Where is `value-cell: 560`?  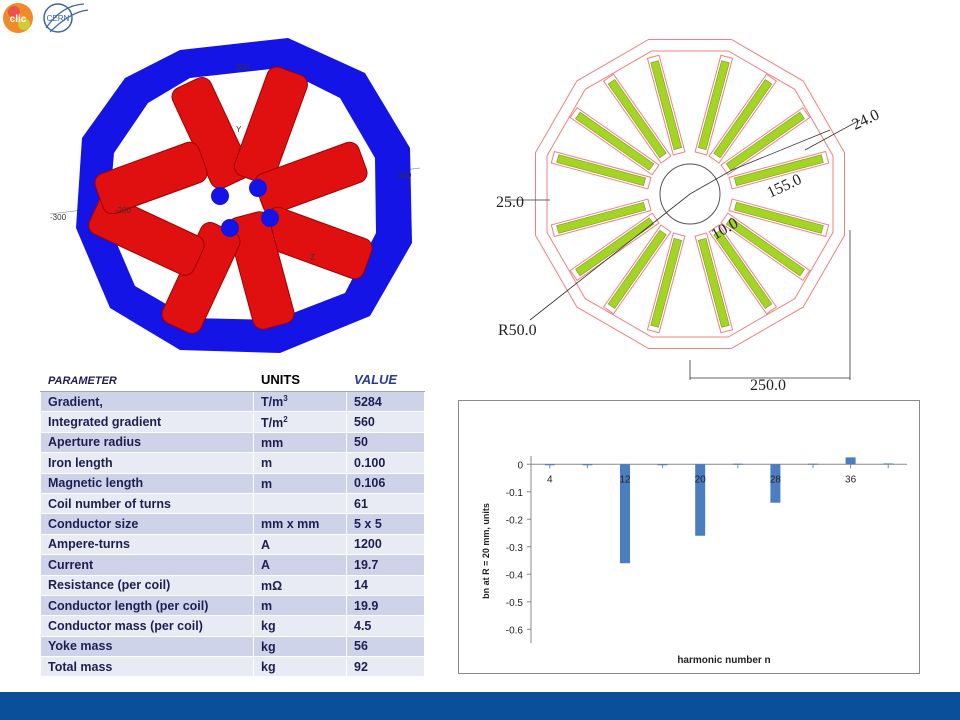
value-cell: 560 is located at coordinates (385, 422).